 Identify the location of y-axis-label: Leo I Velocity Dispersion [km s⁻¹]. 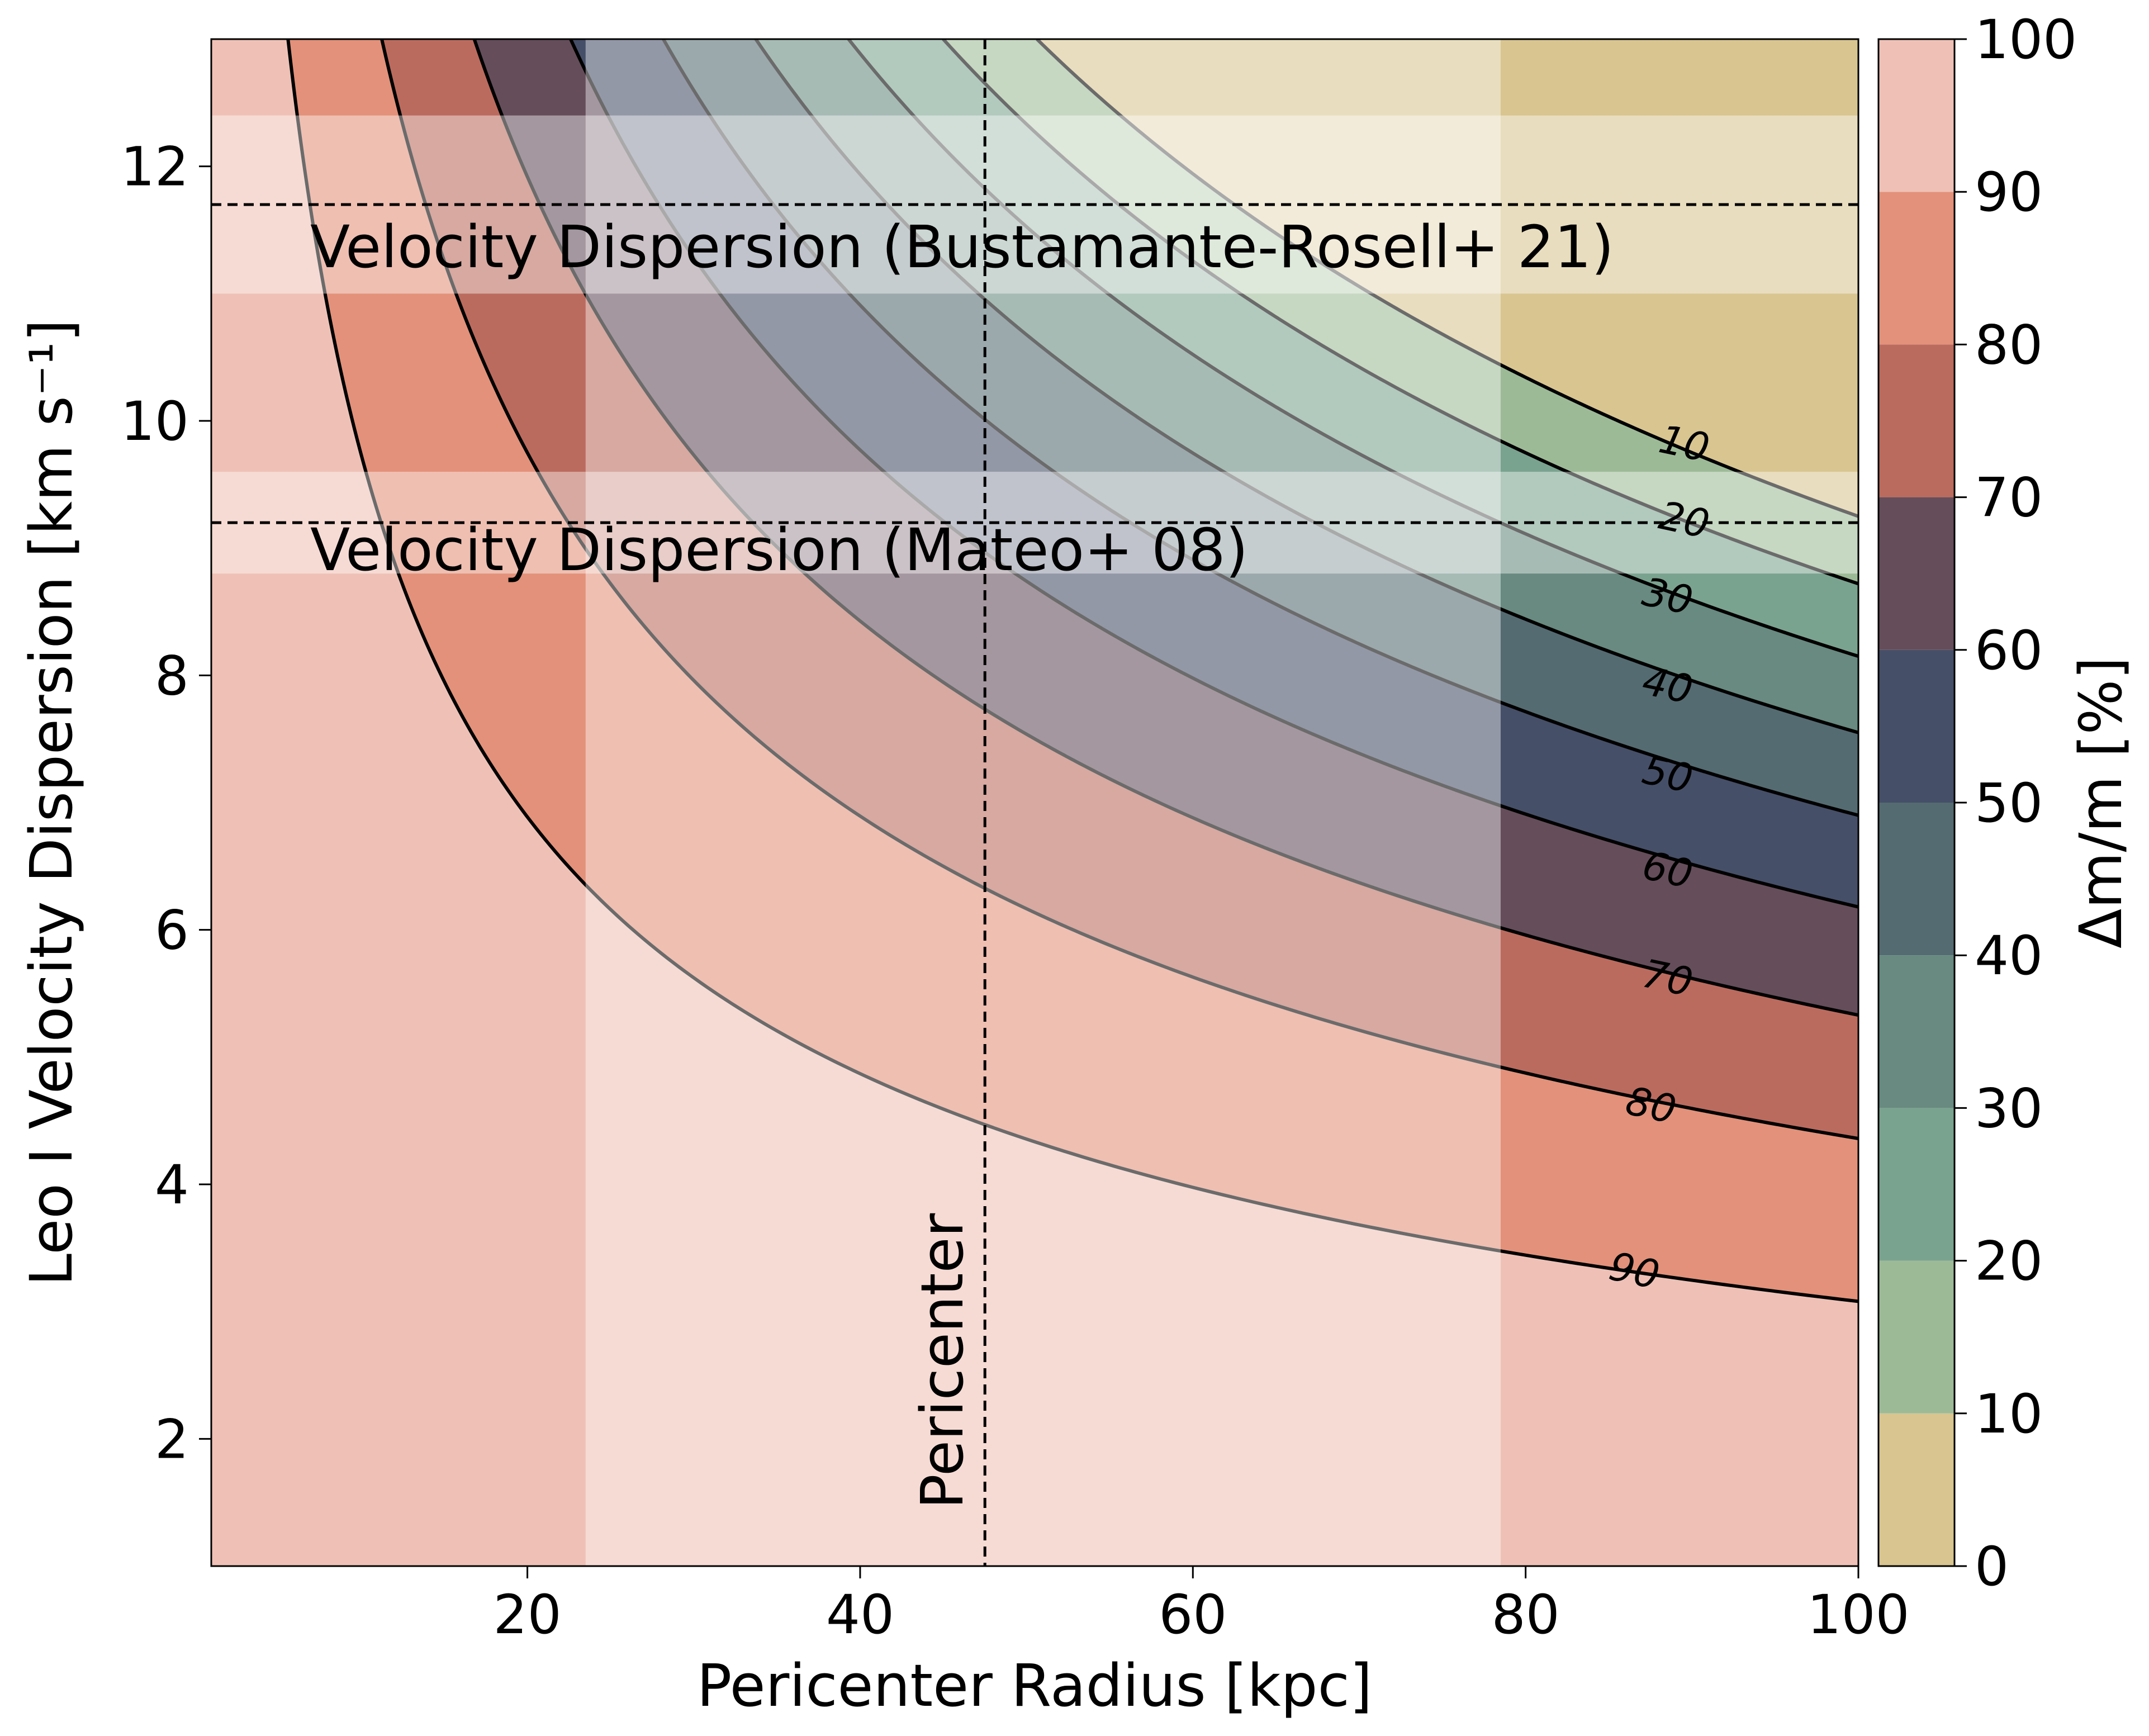
(51, 802).